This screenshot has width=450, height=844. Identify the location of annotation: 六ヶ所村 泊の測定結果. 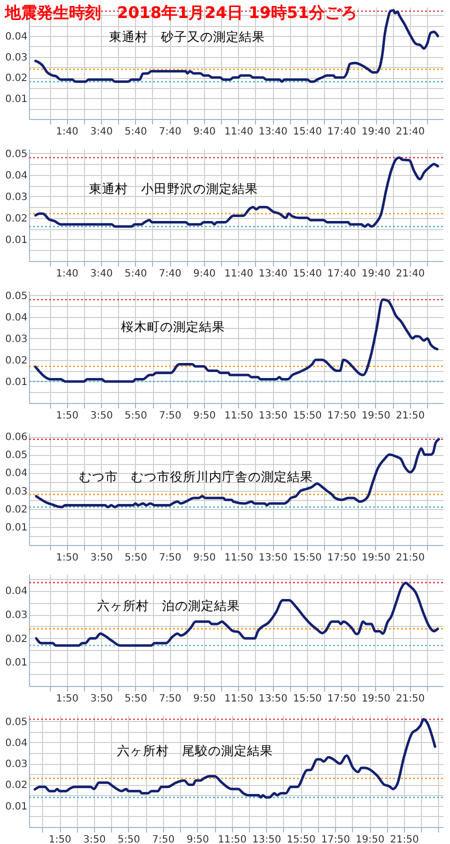
(168, 605).